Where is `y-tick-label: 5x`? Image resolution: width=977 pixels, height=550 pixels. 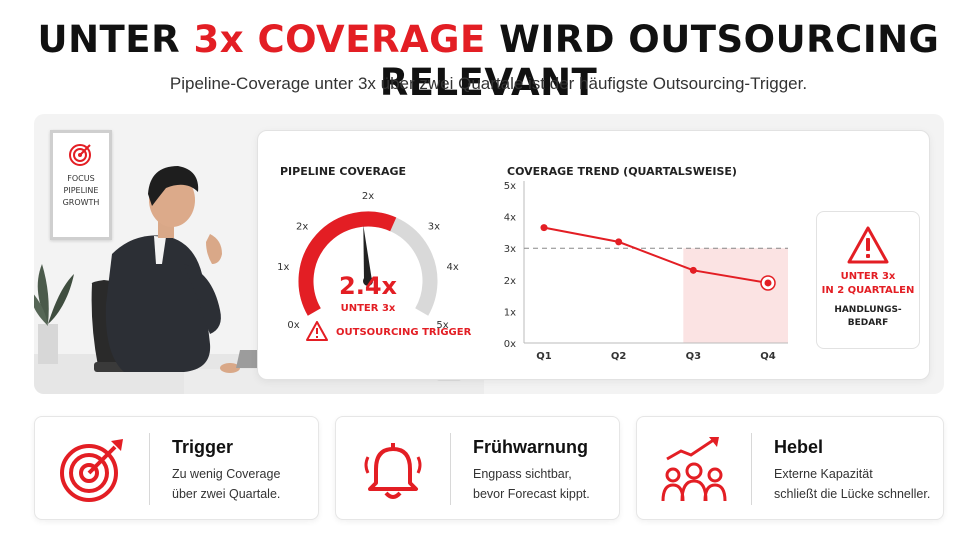
y-tick-label: 5x is located at coordinates (510, 186).